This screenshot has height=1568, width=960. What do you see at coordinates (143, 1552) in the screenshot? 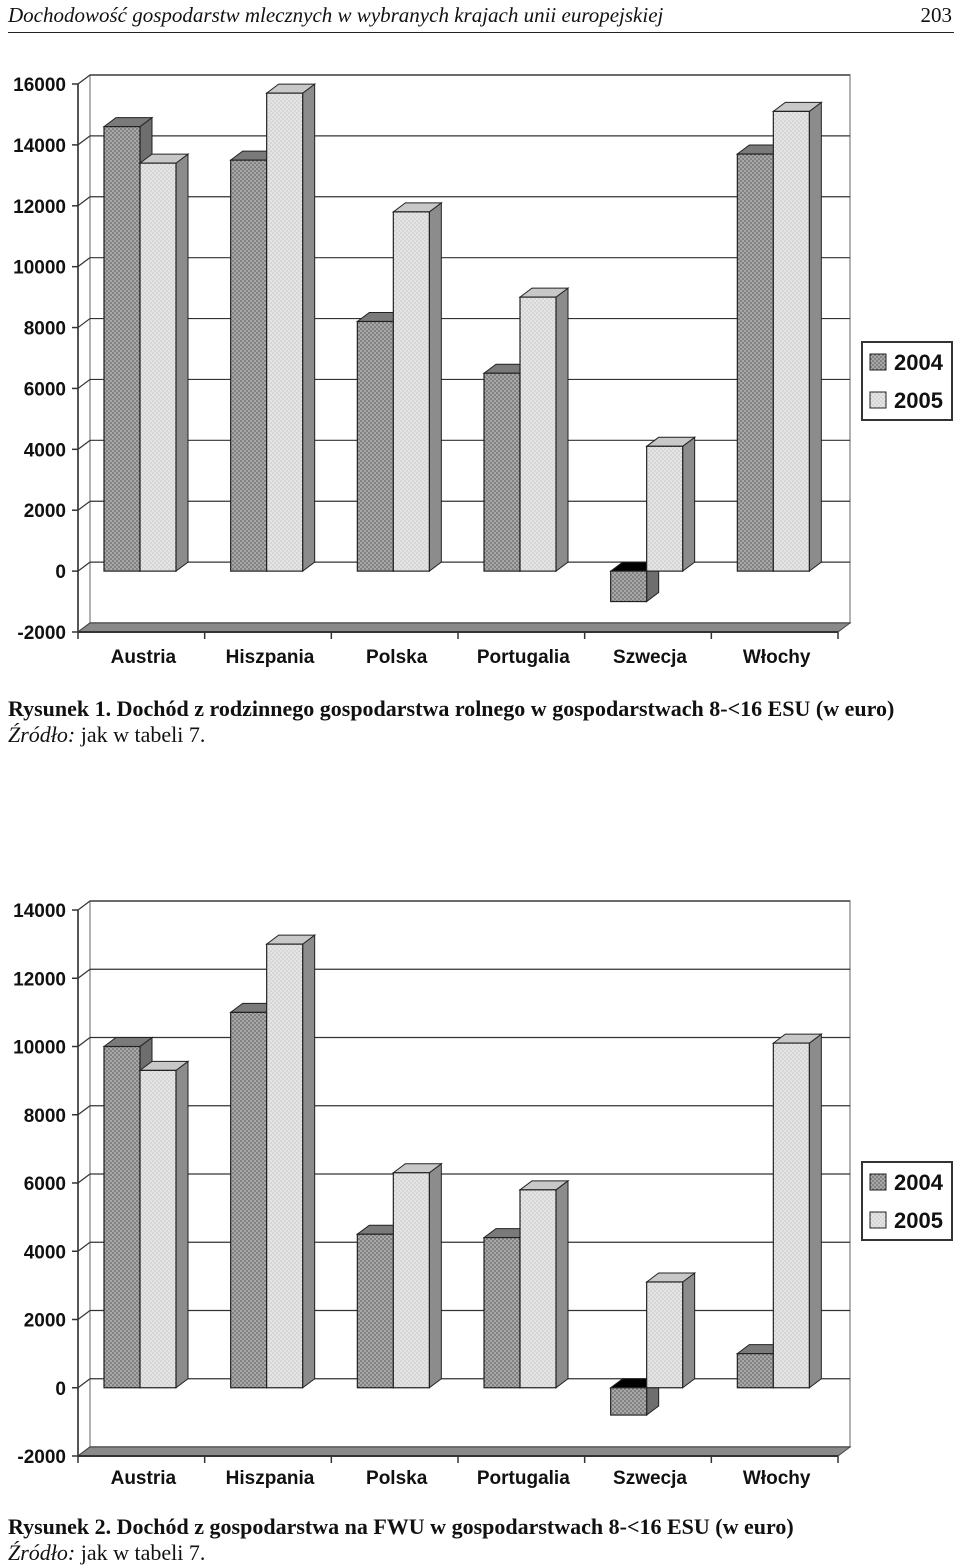
I see `figure-2-source-text: jak w tabeli 7.` at bounding box center [143, 1552].